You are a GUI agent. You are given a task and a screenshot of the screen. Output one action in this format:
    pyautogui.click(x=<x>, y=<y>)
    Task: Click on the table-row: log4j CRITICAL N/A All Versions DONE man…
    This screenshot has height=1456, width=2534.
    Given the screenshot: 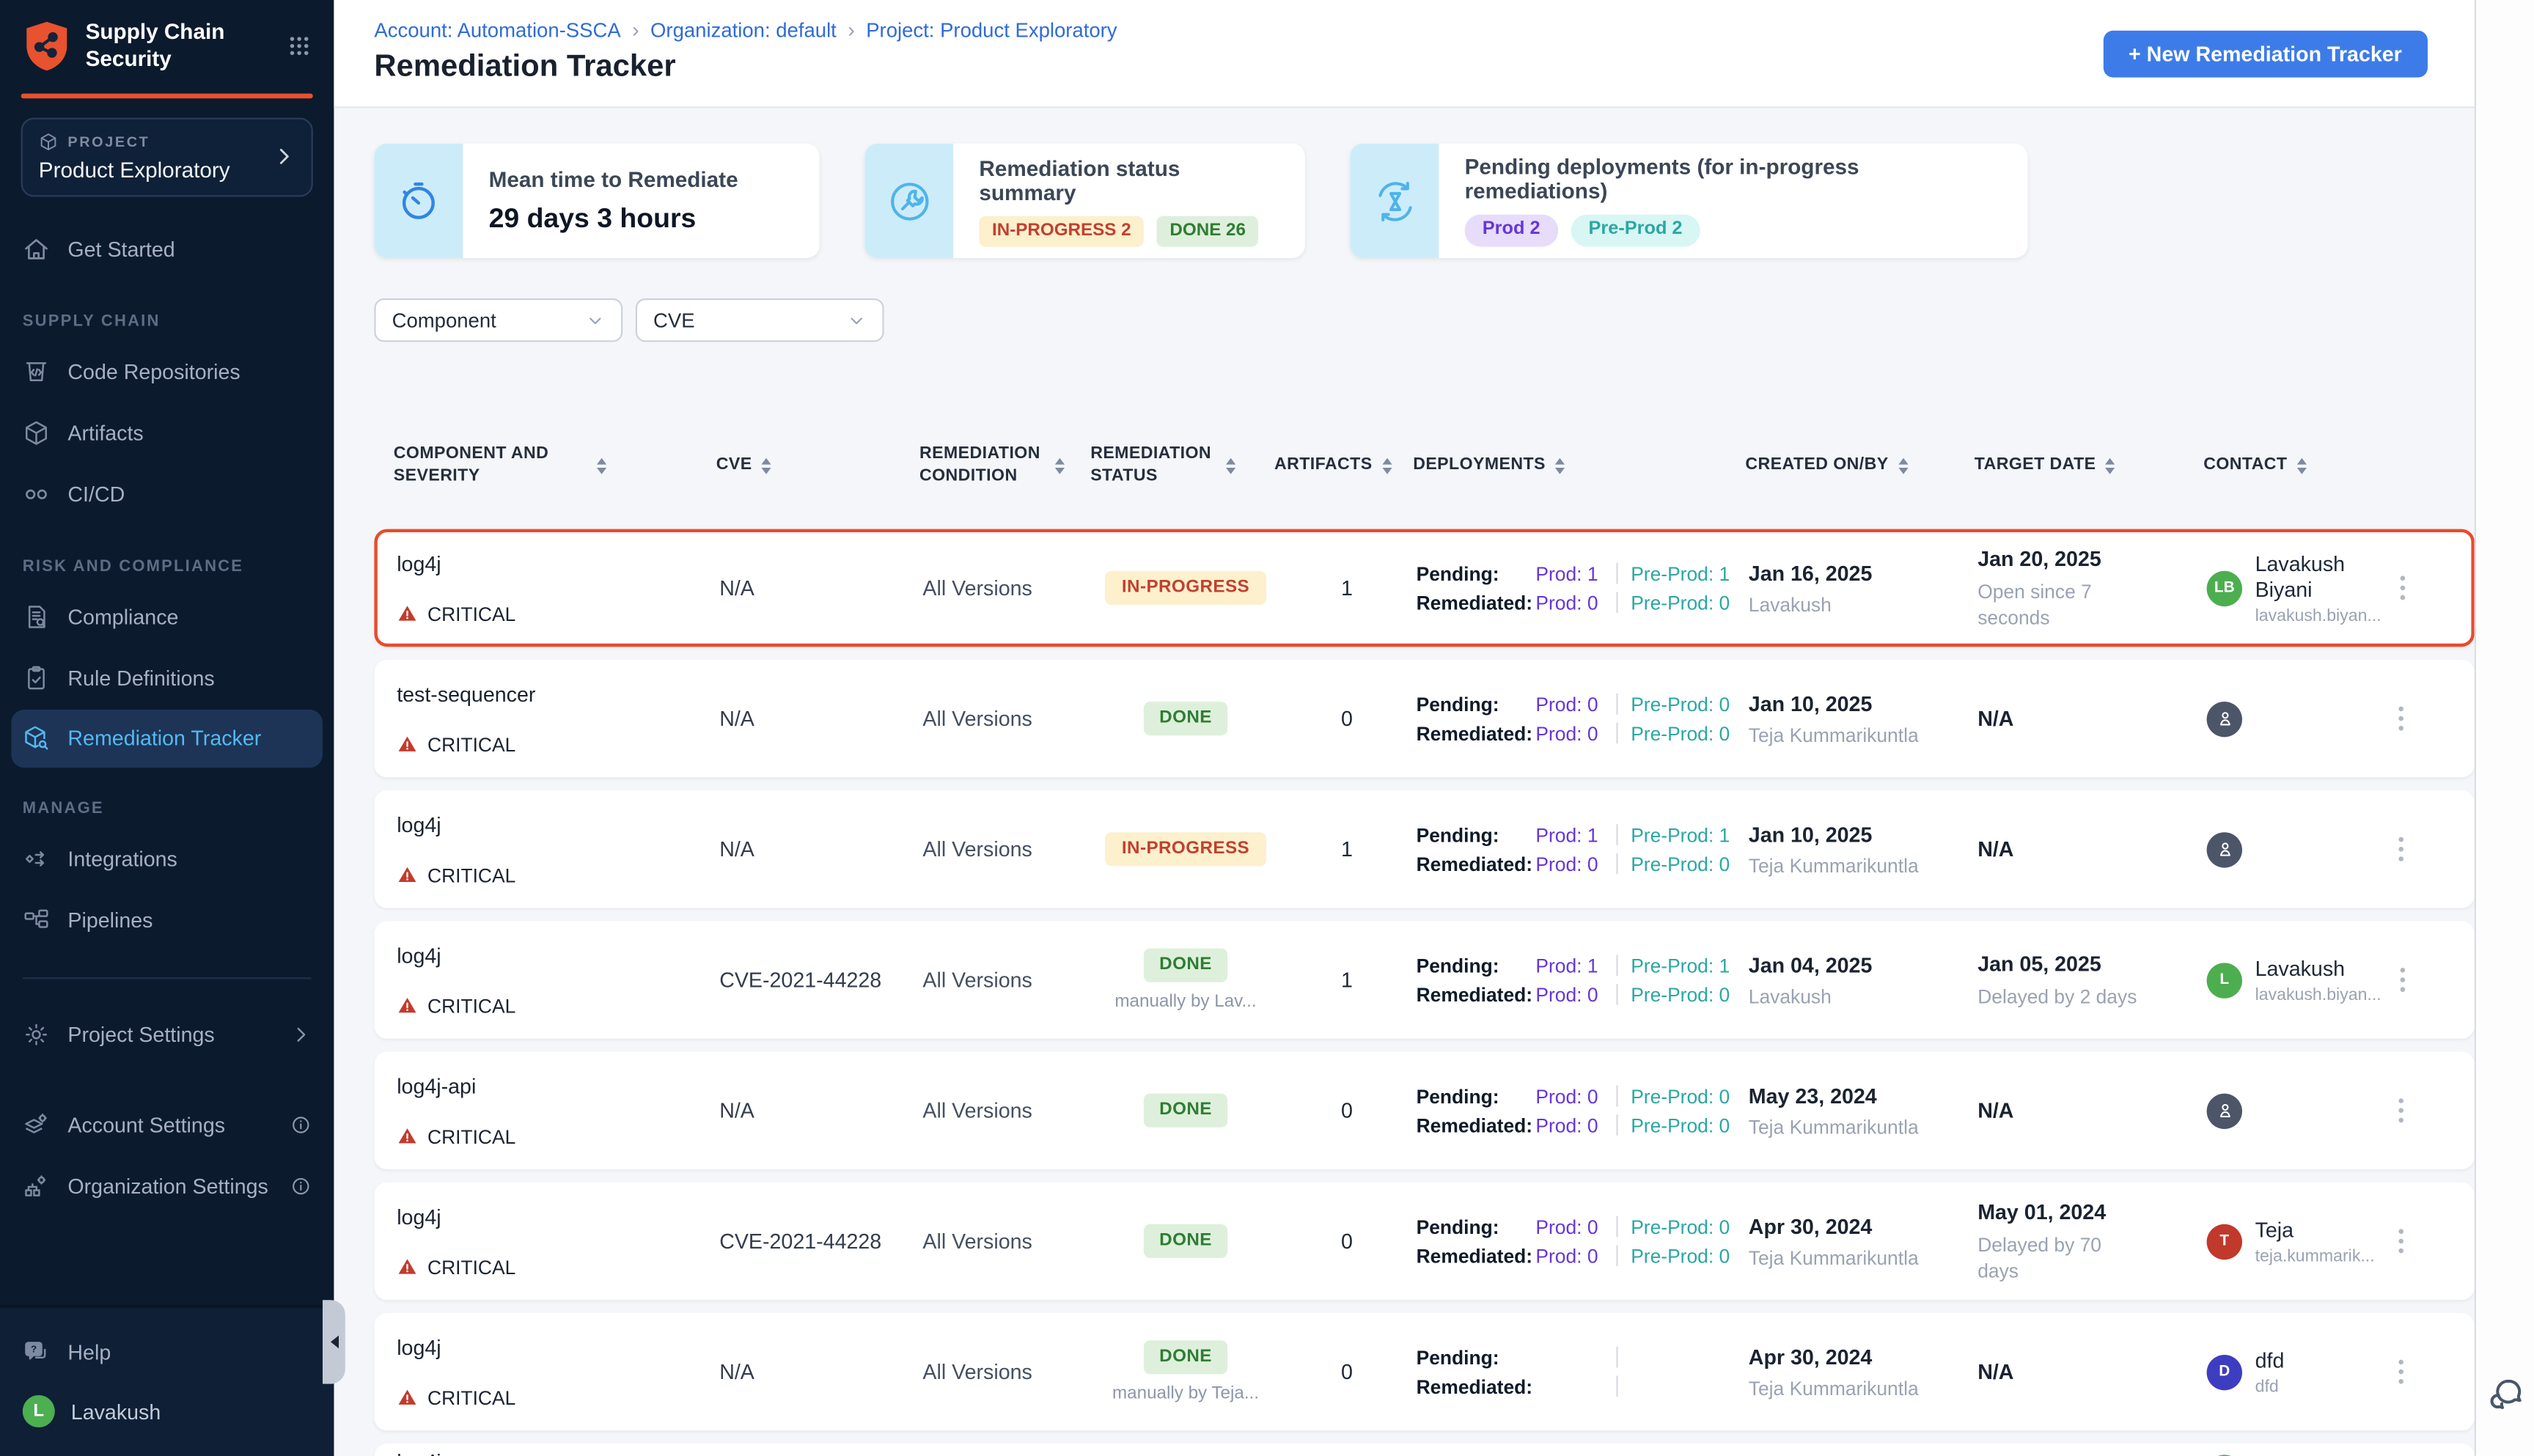 What is the action you would take?
    pyautogui.click(x=1424, y=1372)
    